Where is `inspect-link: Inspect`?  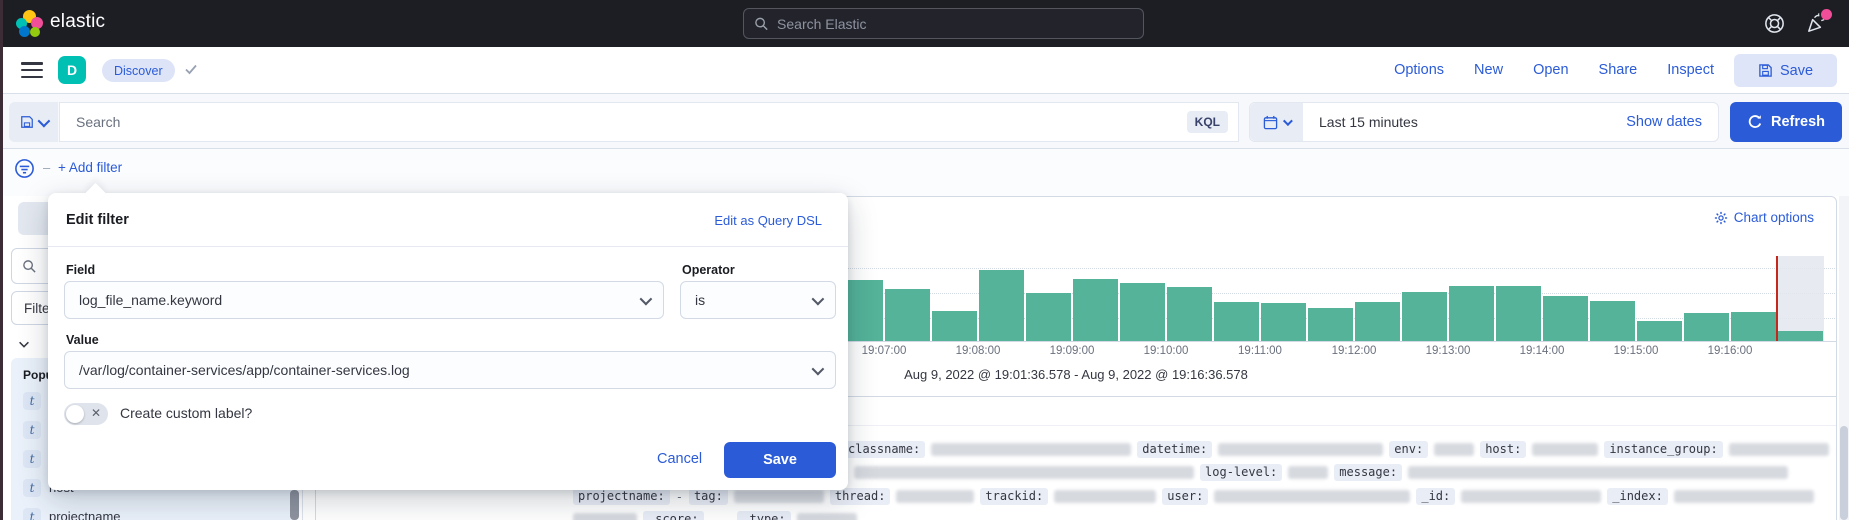 inspect-link: Inspect is located at coordinates (1690, 70).